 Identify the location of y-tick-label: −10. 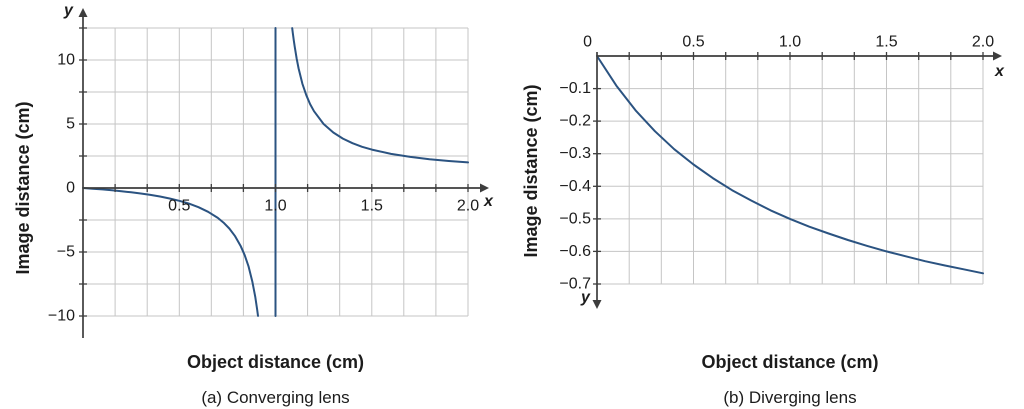
(61, 316).